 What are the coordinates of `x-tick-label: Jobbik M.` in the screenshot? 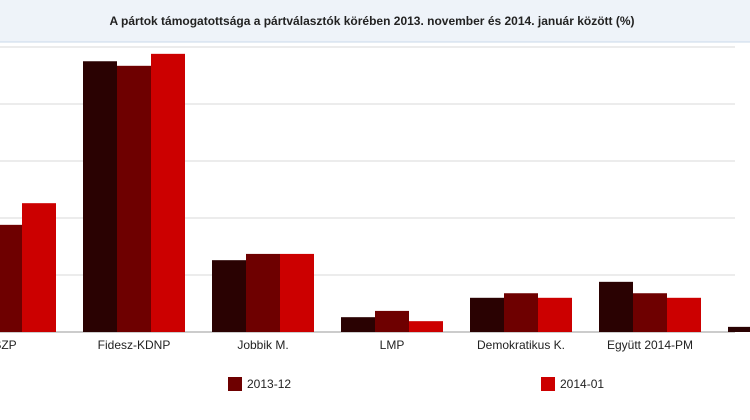 It's located at (262, 345).